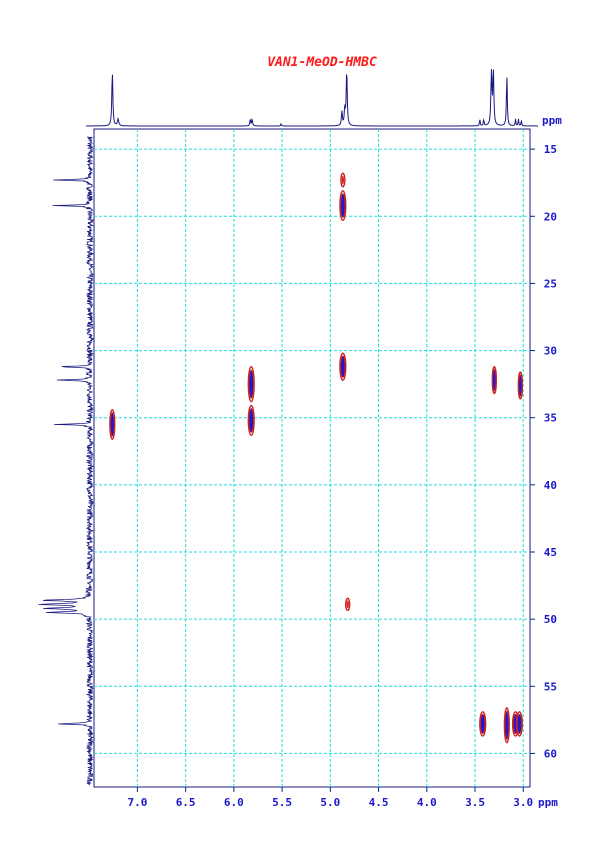 This screenshot has width=613, height=866. Describe the element at coordinates (379, 802) in the screenshot. I see `x-tick-label: 4.5` at that location.